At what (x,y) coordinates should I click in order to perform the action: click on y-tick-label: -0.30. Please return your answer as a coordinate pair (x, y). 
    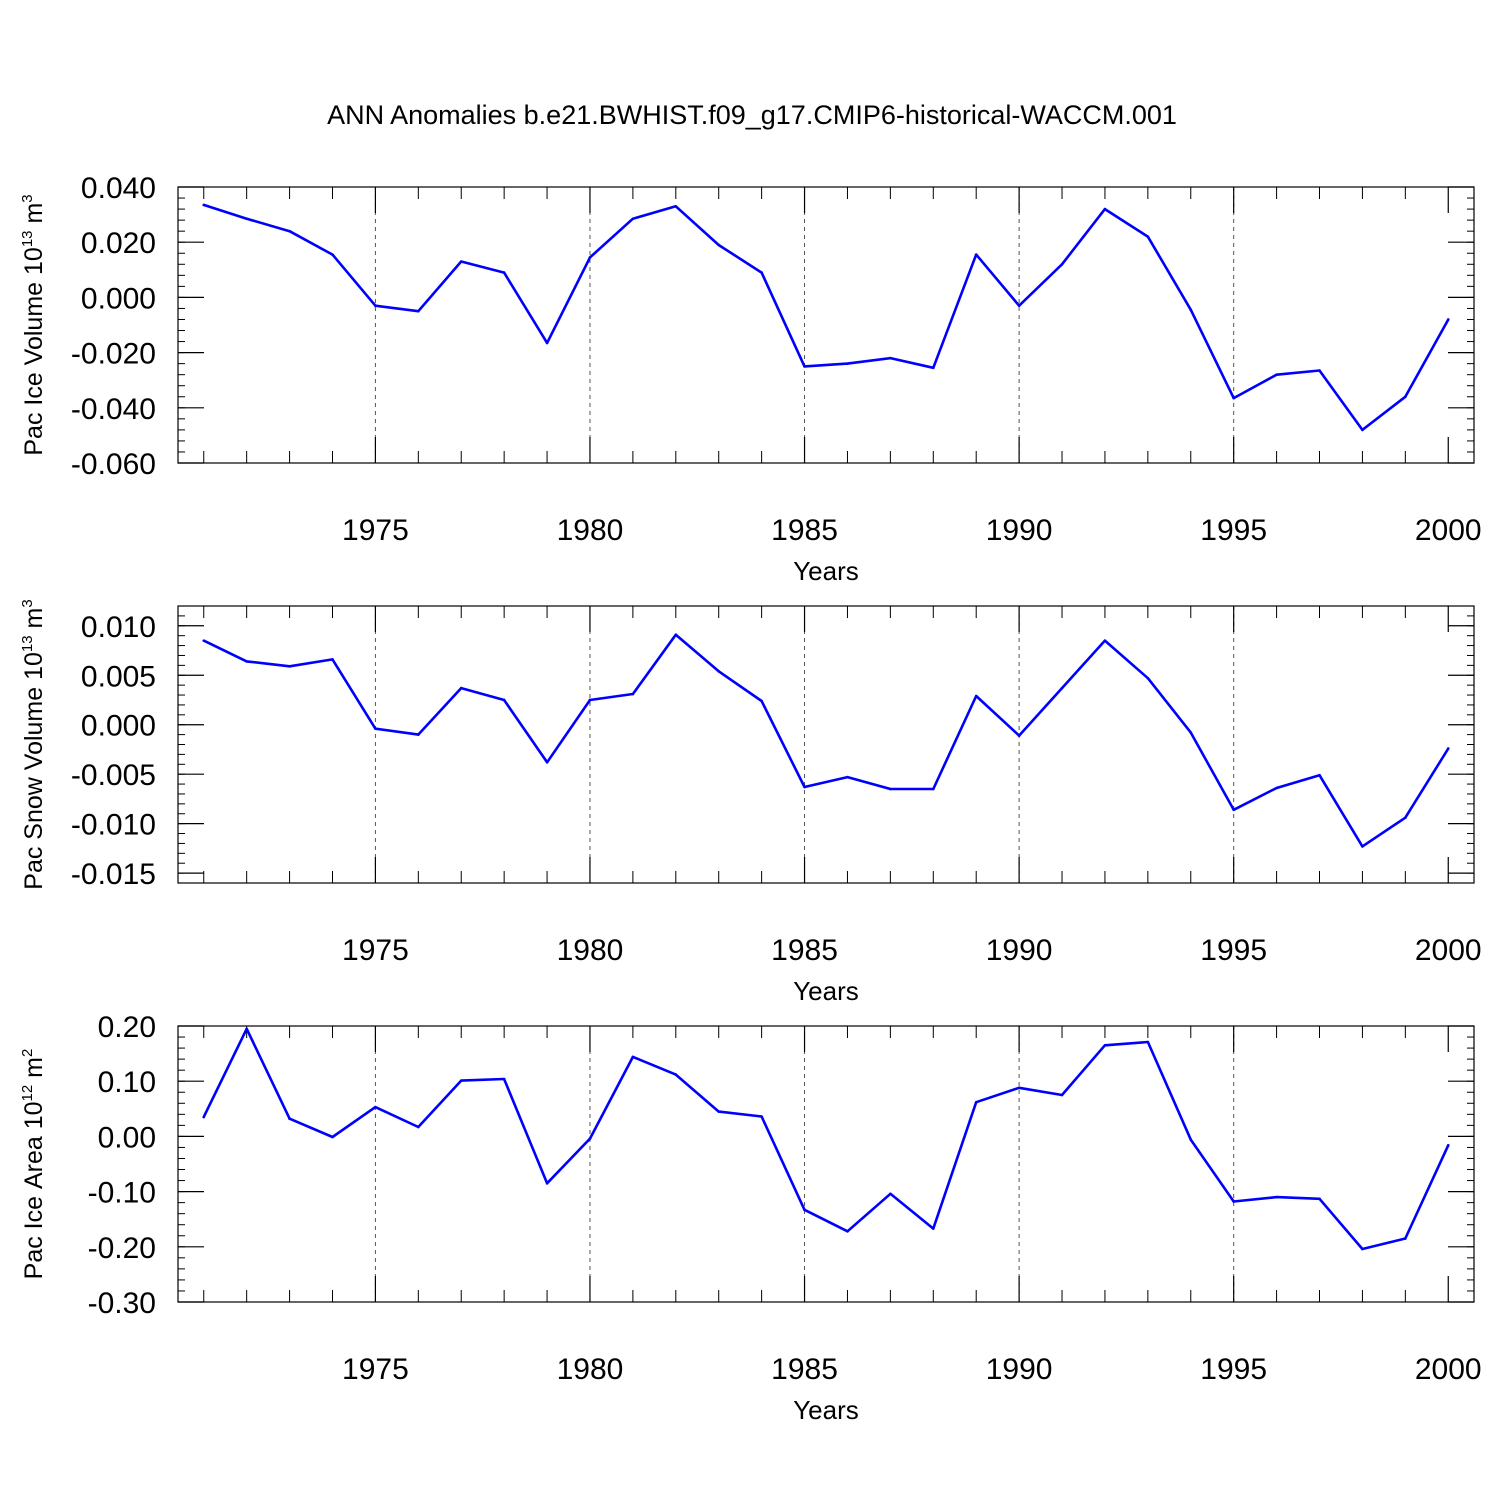
    Looking at the image, I should click on (122, 1303).